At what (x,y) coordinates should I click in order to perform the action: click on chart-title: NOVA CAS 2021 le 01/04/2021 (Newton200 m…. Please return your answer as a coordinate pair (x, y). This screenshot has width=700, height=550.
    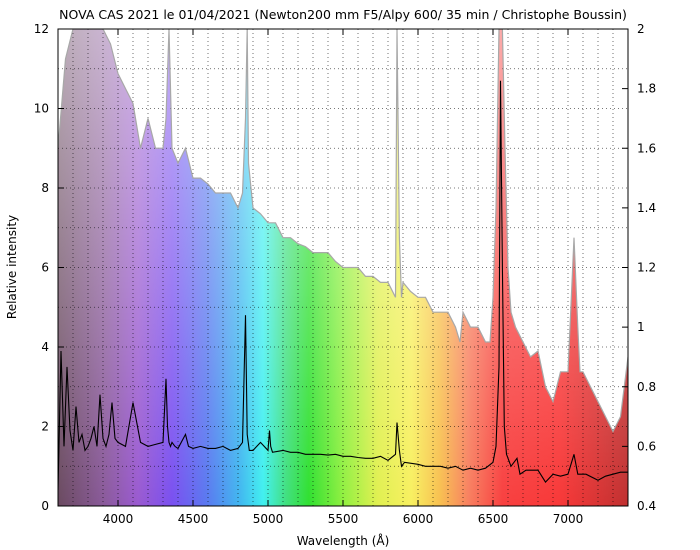
    Looking at the image, I should click on (343, 14).